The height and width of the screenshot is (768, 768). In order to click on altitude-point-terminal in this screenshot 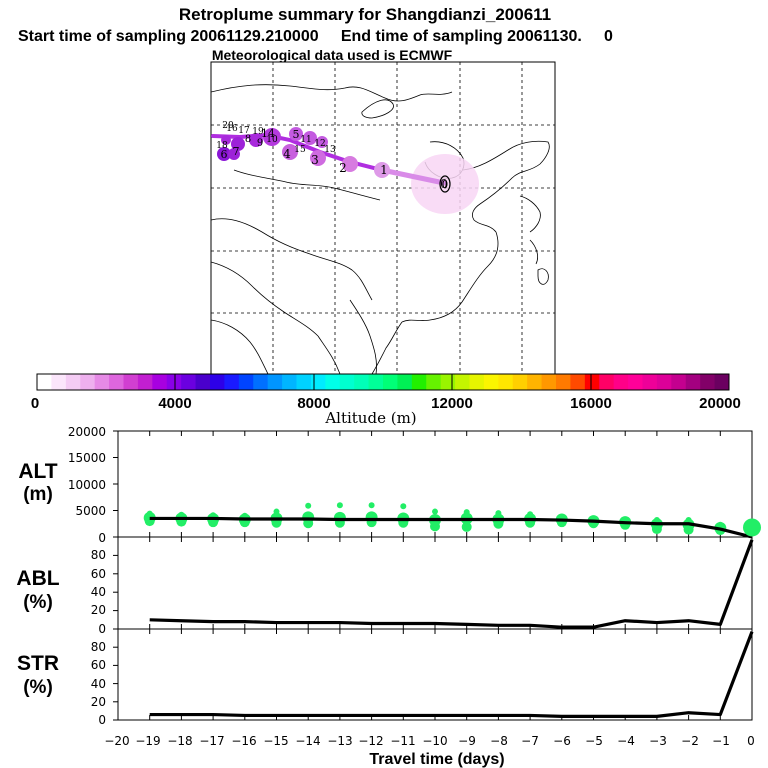, I will do `click(752, 527)`.